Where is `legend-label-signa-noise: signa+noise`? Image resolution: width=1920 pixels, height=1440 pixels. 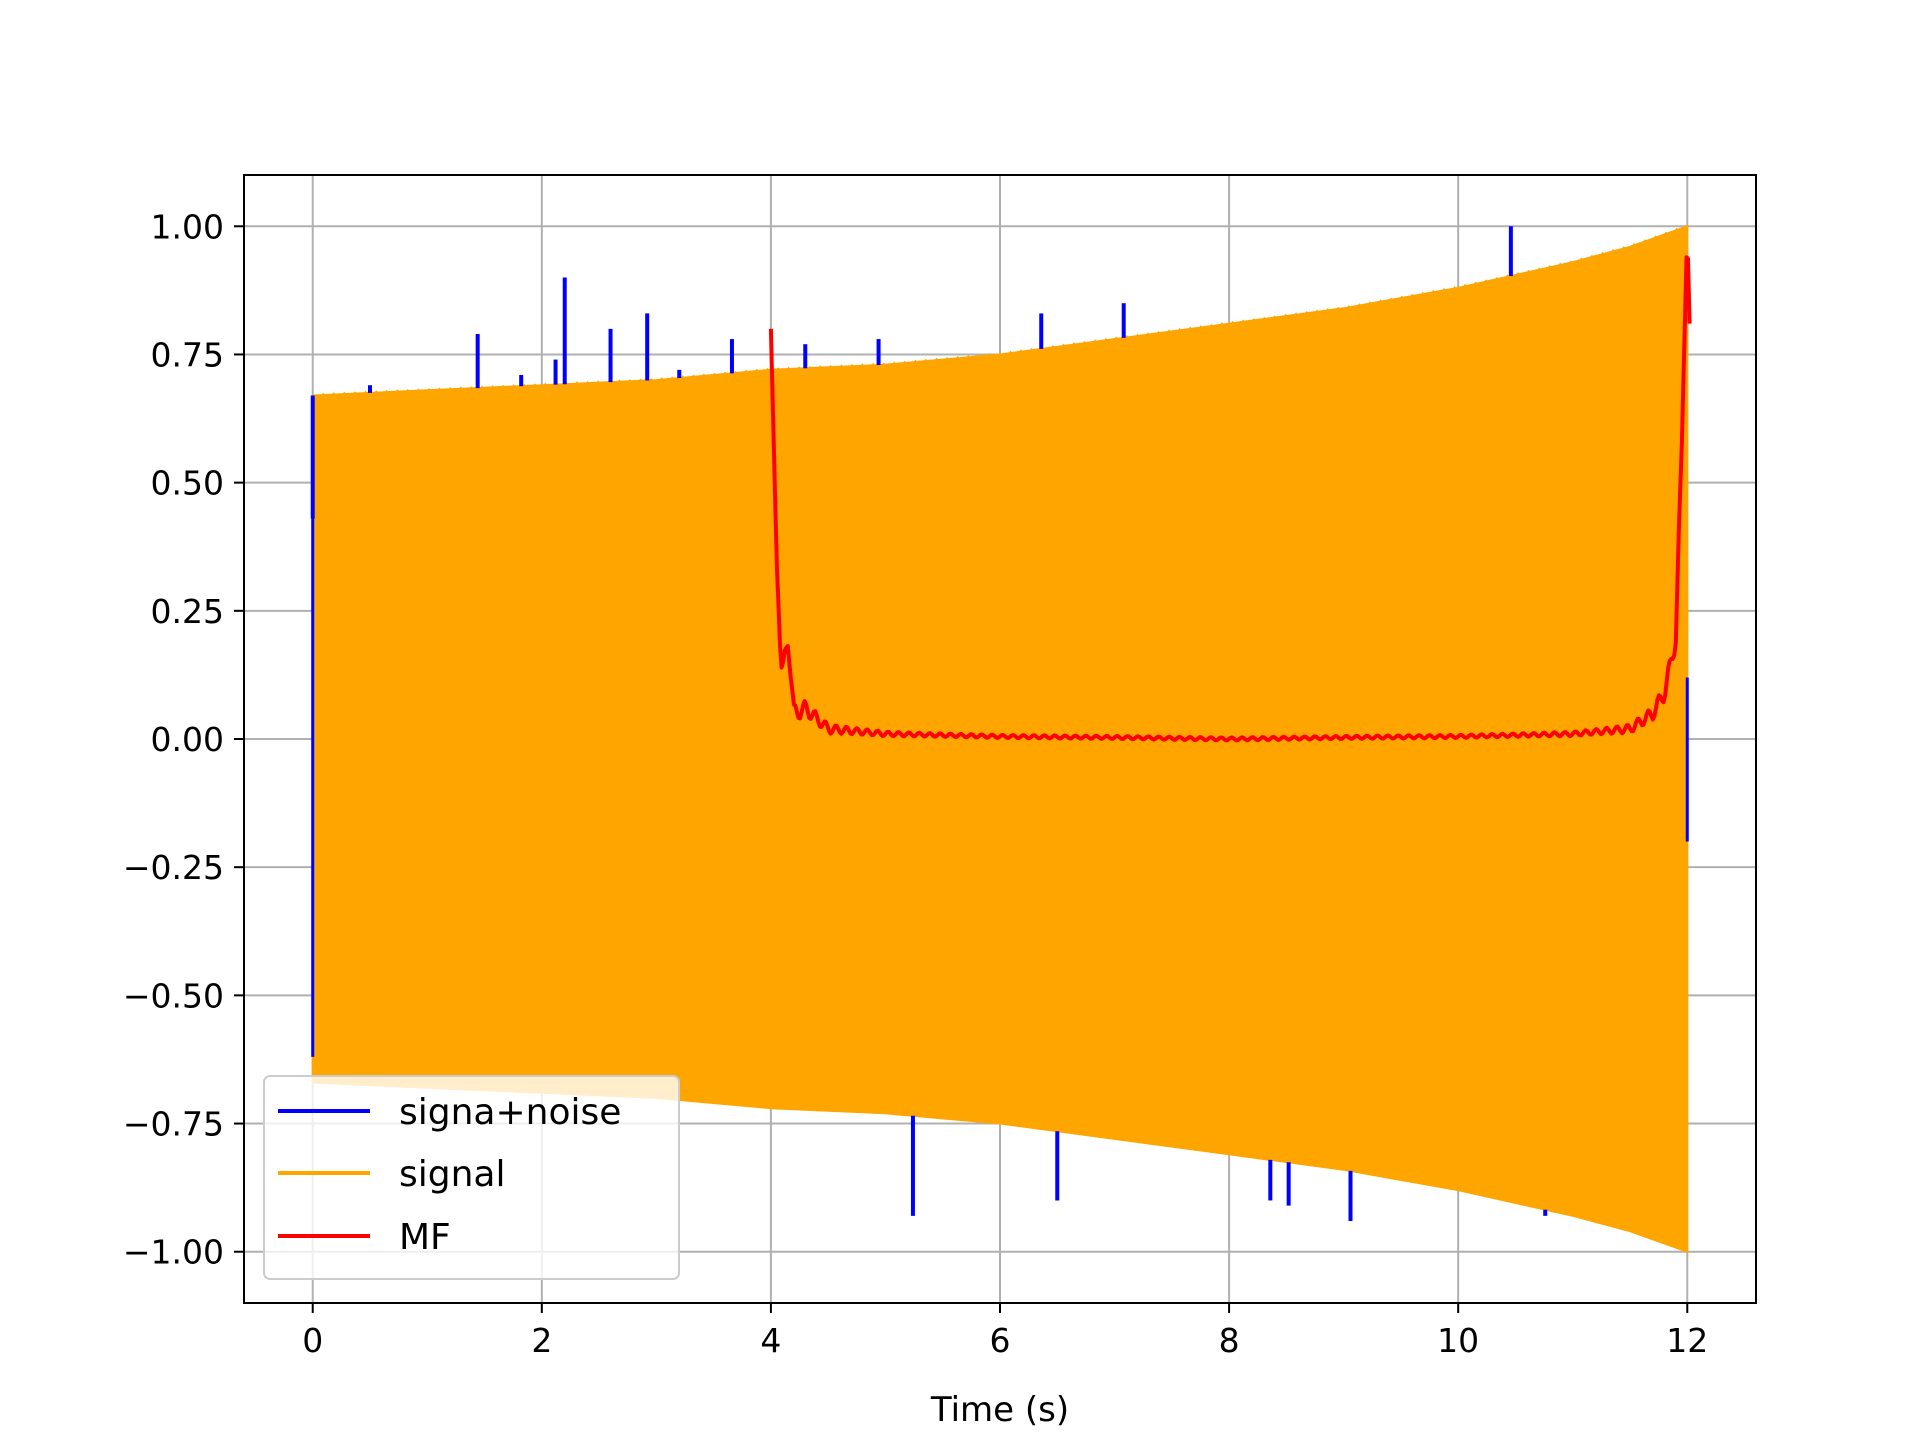 legend-label-signa-noise: signa+noise is located at coordinates (510, 1112).